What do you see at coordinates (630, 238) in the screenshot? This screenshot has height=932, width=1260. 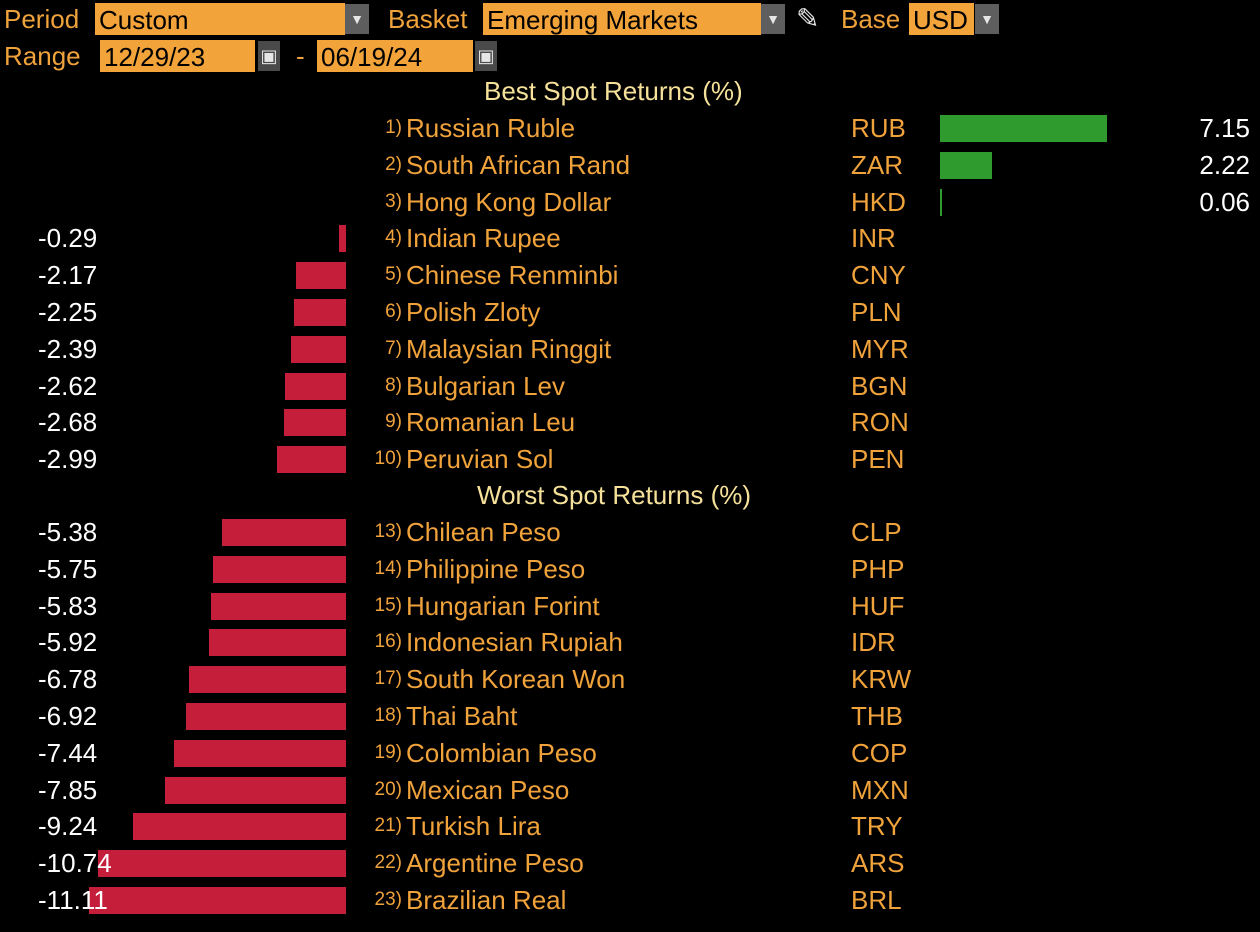 I see `list-item: -0.29 4) Indian Rupee INR` at bounding box center [630, 238].